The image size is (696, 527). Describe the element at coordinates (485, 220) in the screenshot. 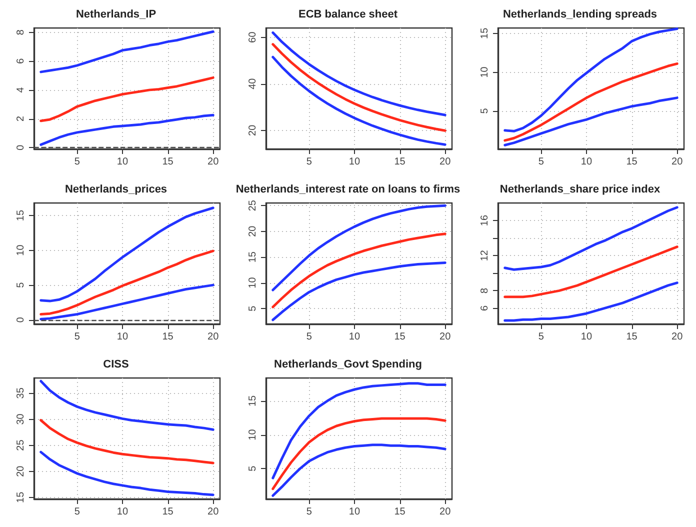

I see `y-tick-label: 16` at that location.